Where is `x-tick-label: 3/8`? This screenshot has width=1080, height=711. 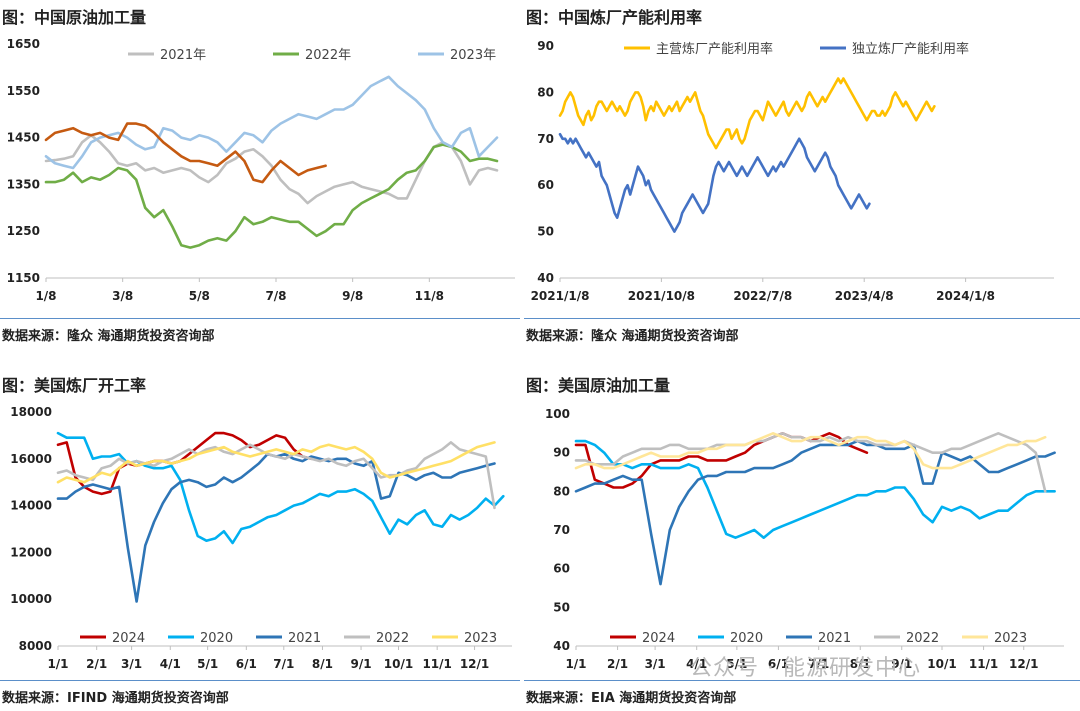 x-tick-label: 3/8 is located at coordinates (122, 296).